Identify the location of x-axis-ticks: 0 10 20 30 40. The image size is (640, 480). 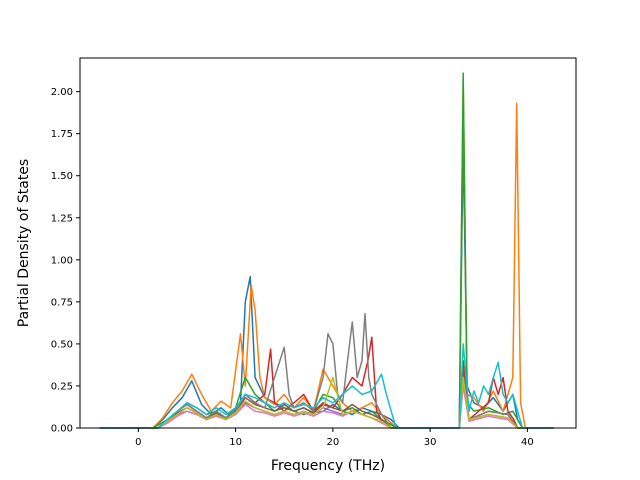
(334, 438).